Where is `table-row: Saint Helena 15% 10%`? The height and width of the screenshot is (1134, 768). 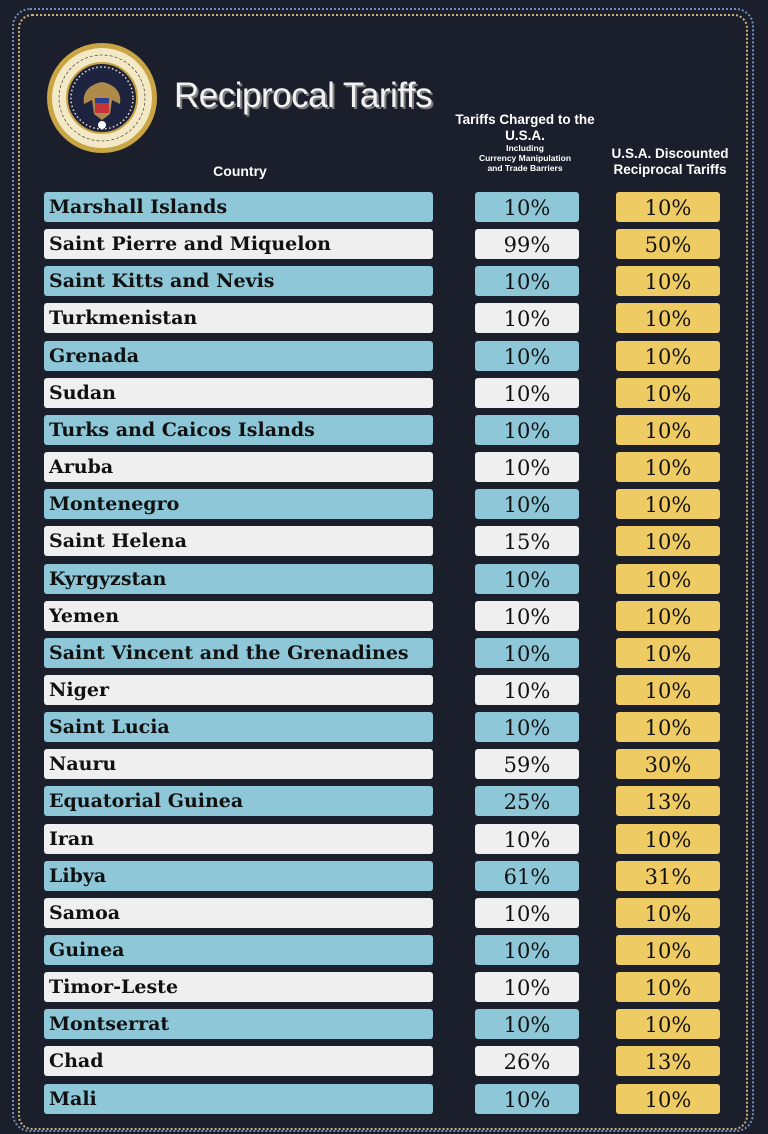
table-row: Saint Helena 15% 10% is located at coordinates (384, 541).